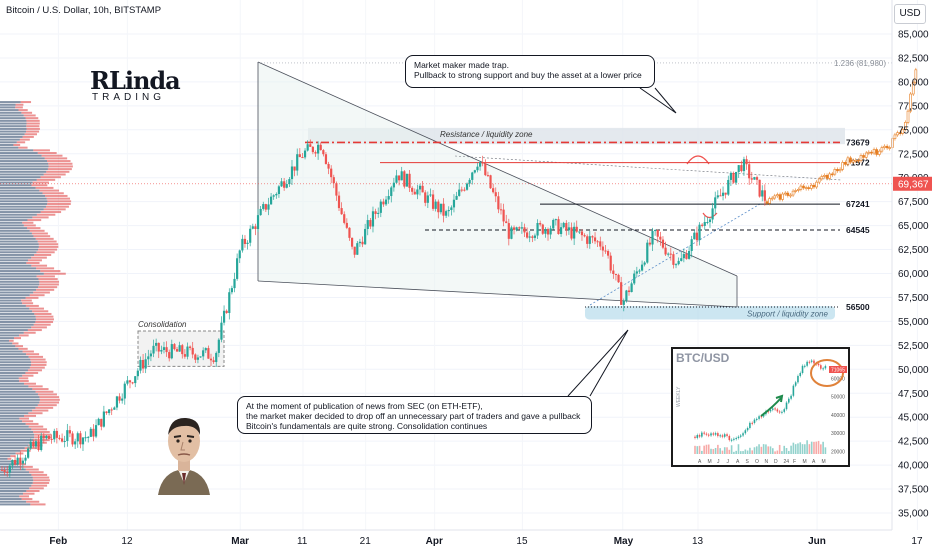  What do you see at coordinates (698, 541) in the screenshot?
I see `time-tick-label: 13` at bounding box center [698, 541].